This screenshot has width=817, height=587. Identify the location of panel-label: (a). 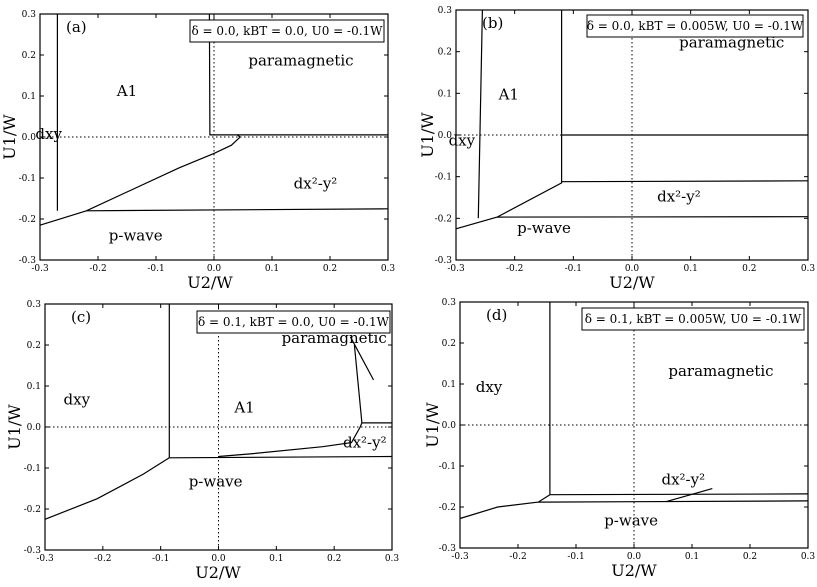
(76, 27).